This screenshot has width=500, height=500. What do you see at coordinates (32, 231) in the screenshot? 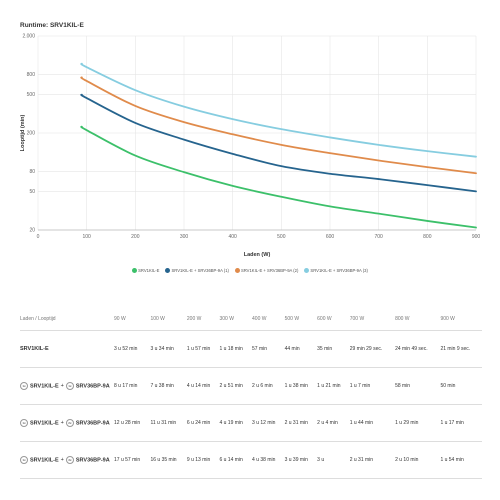
I see `y-tick-label: 20` at bounding box center [32, 231].